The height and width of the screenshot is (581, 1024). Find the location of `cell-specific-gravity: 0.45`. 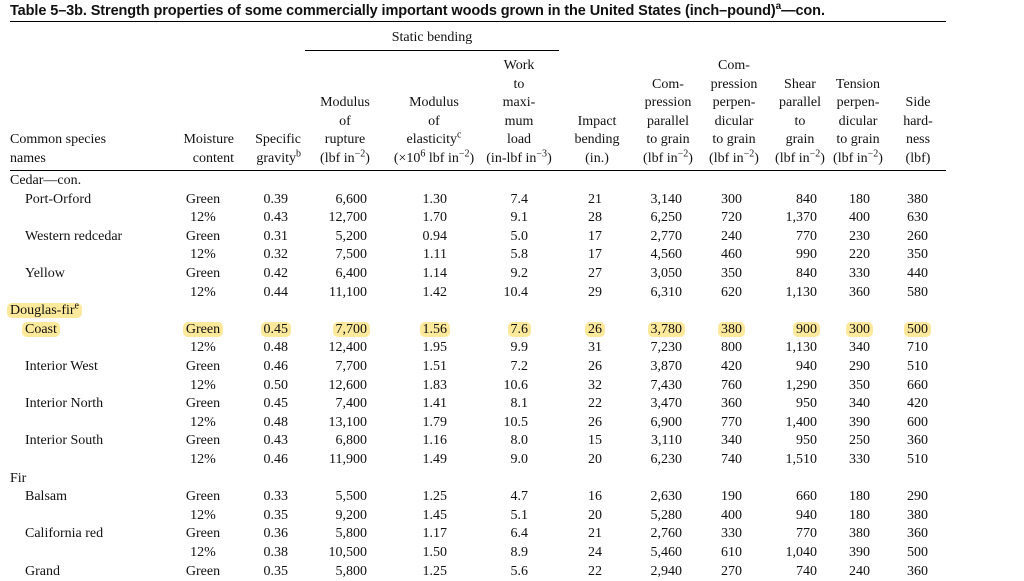

cell-specific-gravity: 0.45 is located at coordinates (248, 404).